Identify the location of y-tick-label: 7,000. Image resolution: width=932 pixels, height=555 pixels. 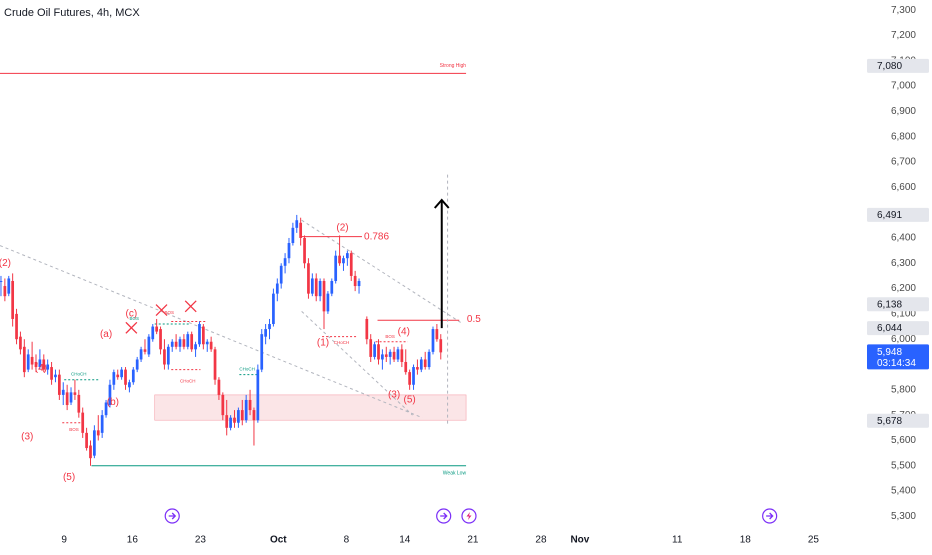
(903, 86).